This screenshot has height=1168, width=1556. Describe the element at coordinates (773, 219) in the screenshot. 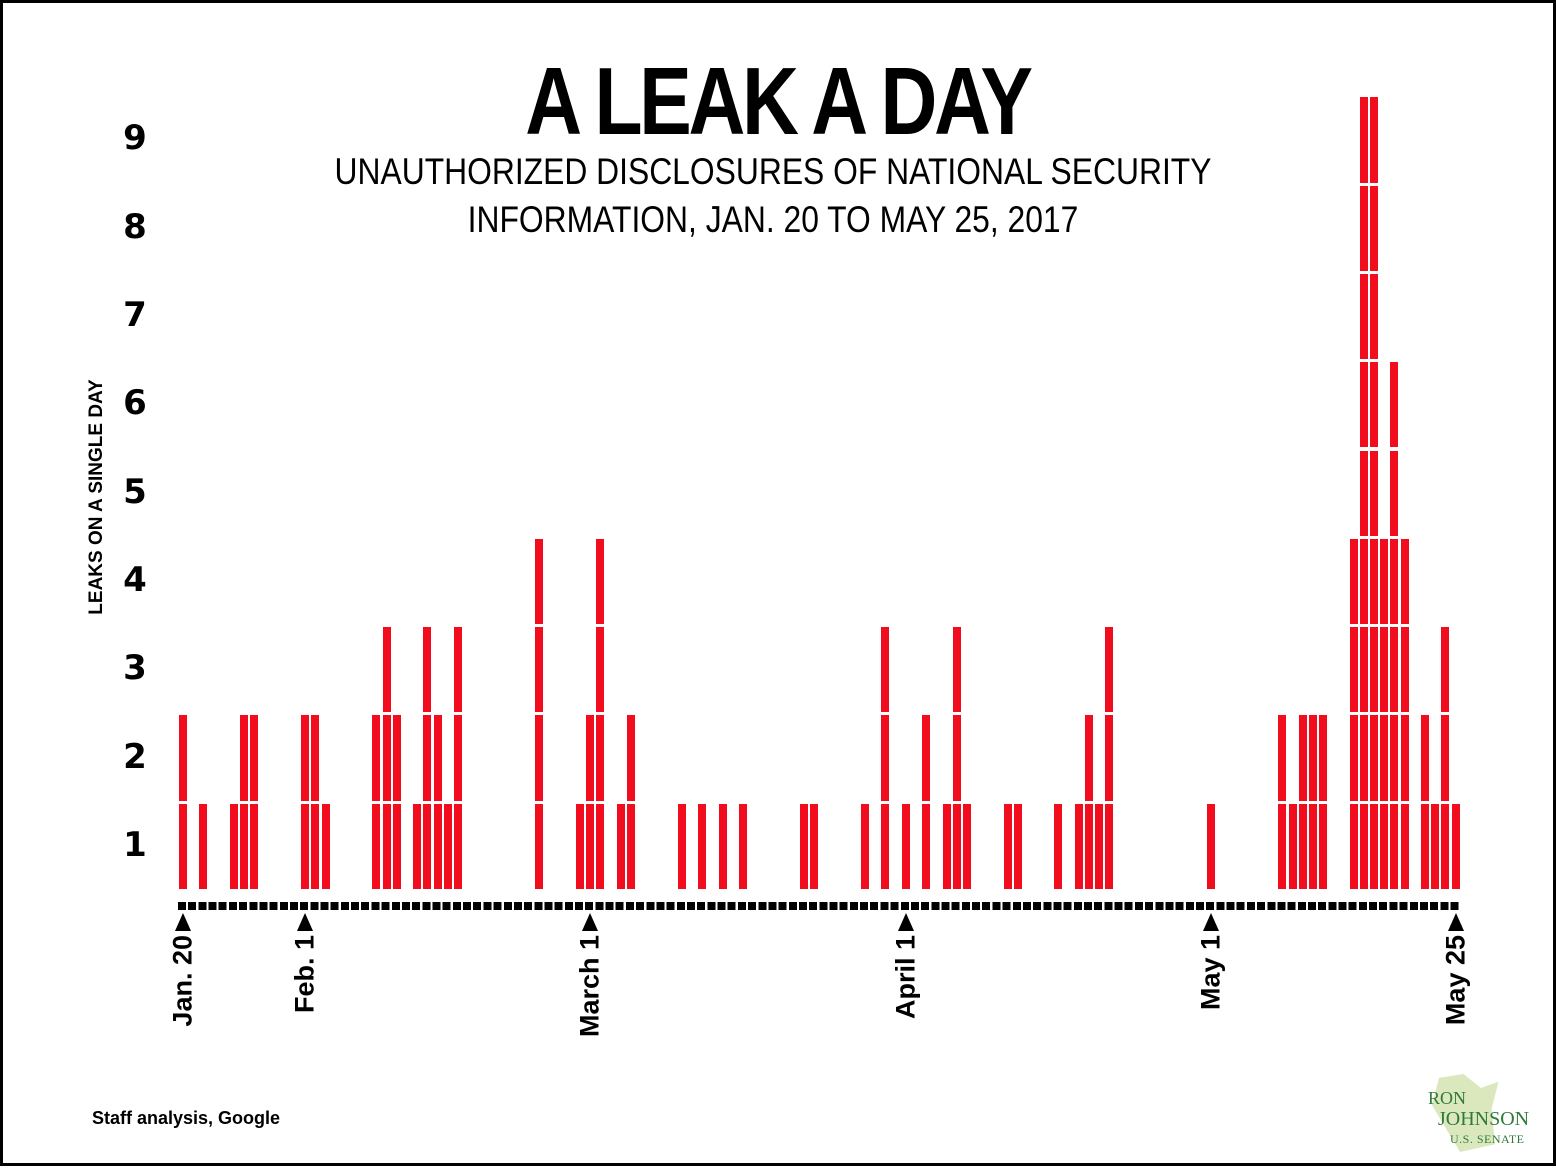

I see `chart-subtitle-line2: INFORMATION, JAN. 20 TO MAY 25, 2017` at that location.